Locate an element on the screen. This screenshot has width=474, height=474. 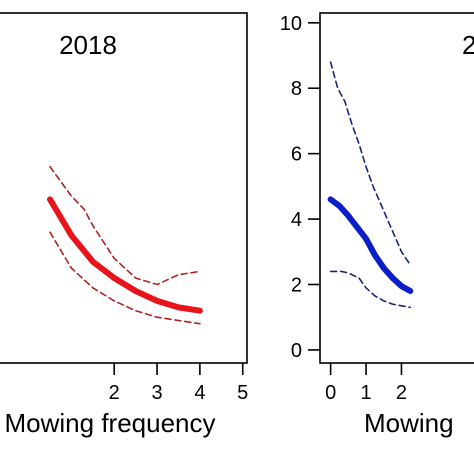
left-x-tick-label: 3 is located at coordinates (156, 393).